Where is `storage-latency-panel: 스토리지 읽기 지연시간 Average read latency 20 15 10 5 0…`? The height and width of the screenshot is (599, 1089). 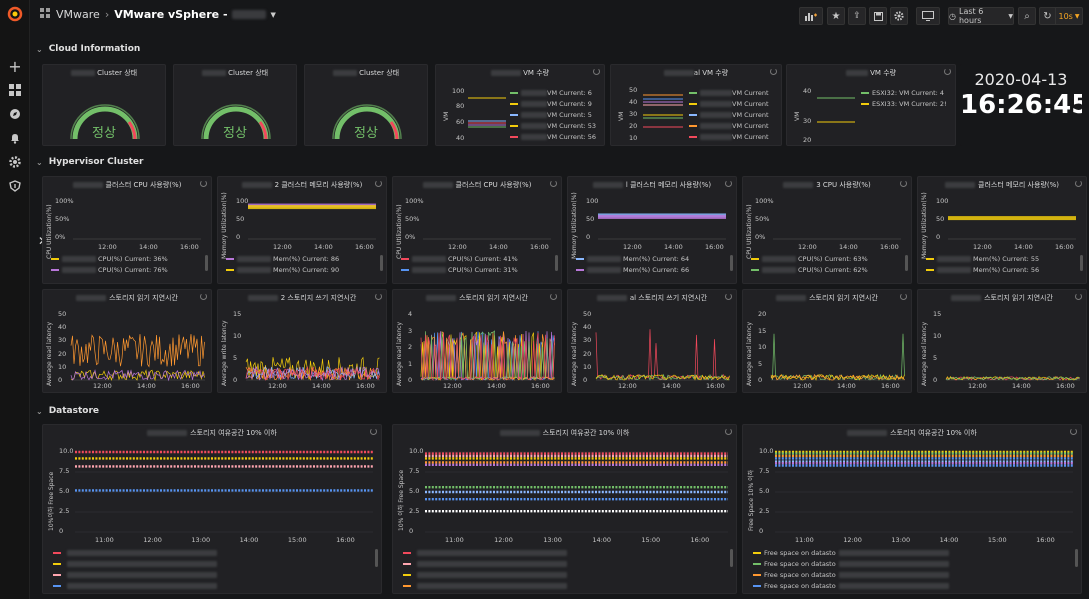 storage-latency-panel: 스토리지 읽기 지연시간 Average read latency 20 15 10 5 0… is located at coordinates (827, 341).